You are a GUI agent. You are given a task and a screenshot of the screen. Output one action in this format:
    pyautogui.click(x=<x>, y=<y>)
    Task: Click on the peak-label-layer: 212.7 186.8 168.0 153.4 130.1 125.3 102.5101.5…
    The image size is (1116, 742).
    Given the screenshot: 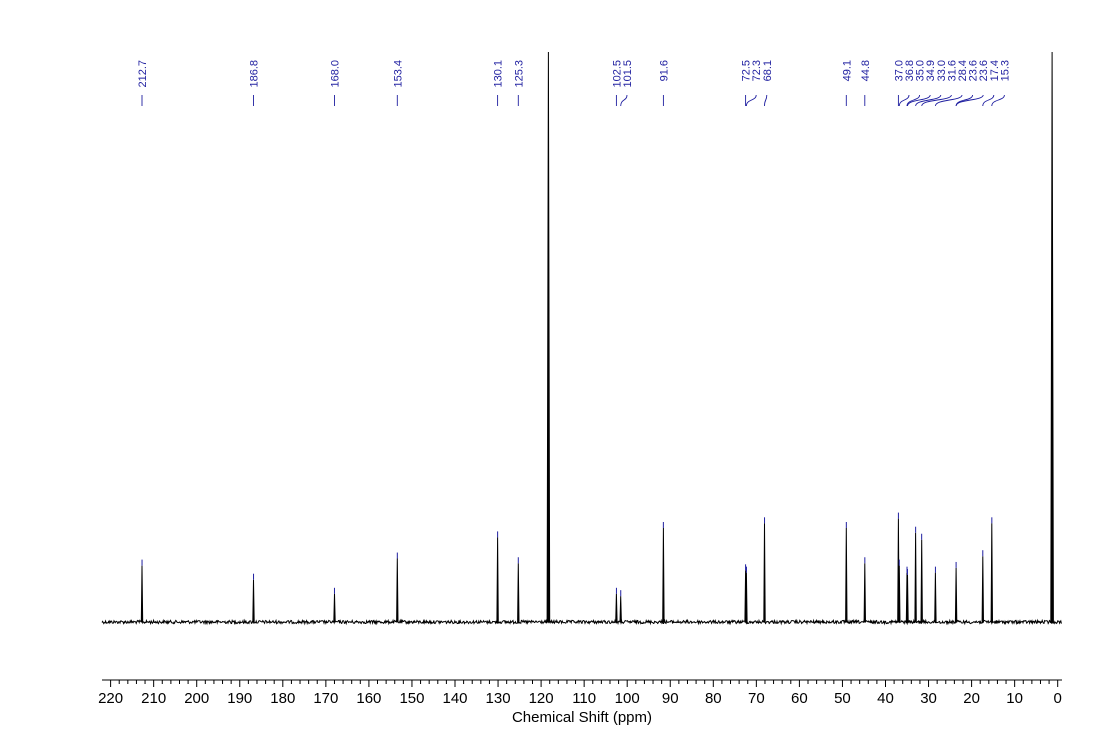 What is the action you would take?
    pyautogui.click(x=574, y=74)
    